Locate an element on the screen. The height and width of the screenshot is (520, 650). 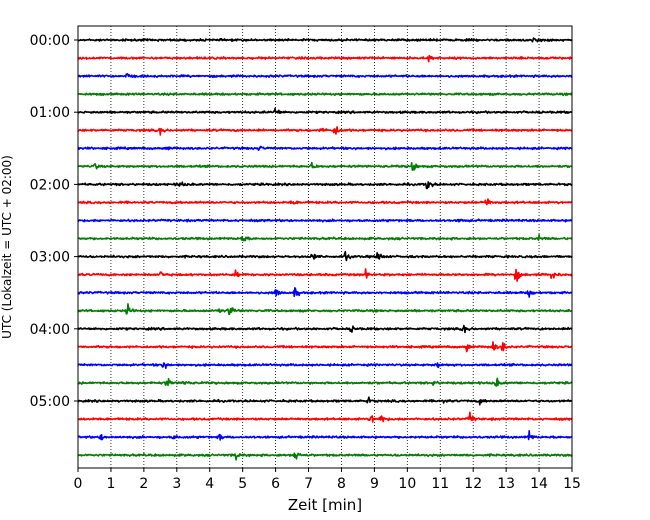
y-axis-label: UTC (Lokalzeit = UTC + 02:00) is located at coordinates (7, 247).